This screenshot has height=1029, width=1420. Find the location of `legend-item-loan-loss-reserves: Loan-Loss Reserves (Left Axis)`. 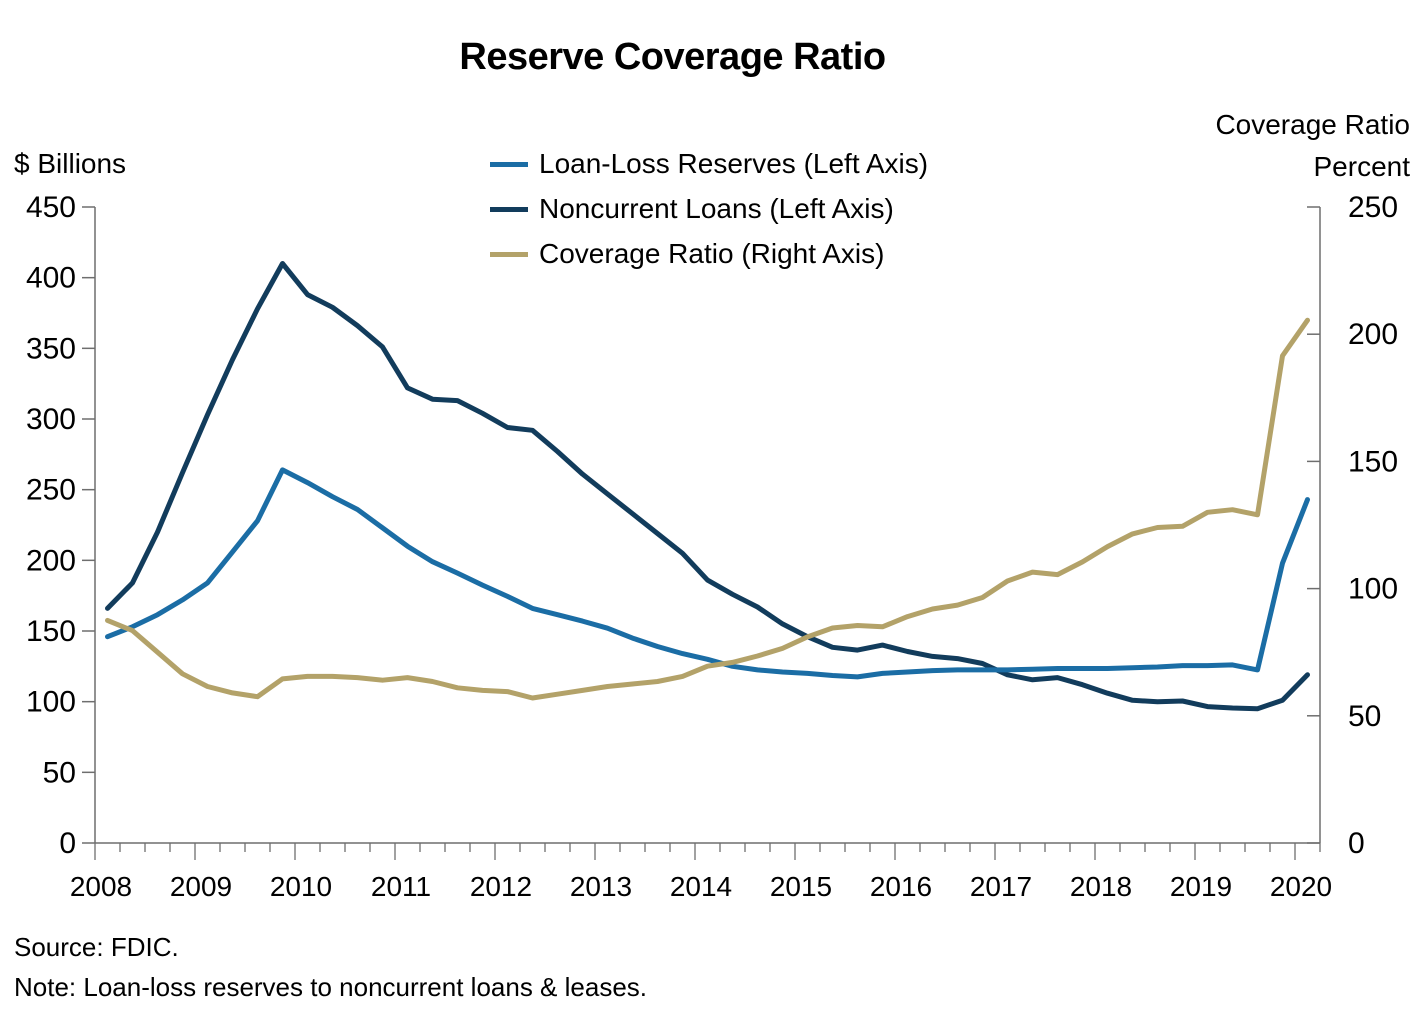

legend-item-loan-loss-reserves: Loan-Loss Reserves (Left Axis) is located at coordinates (709, 163).